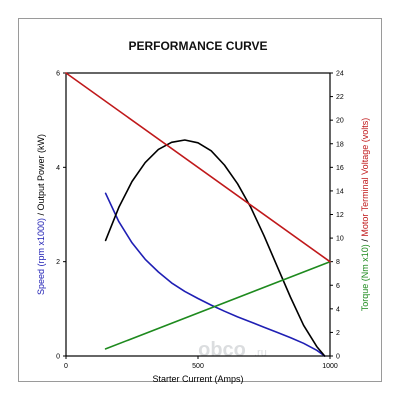 This screenshot has height=400, width=400. I want to click on left-tick-label: 6, so click(58, 74).